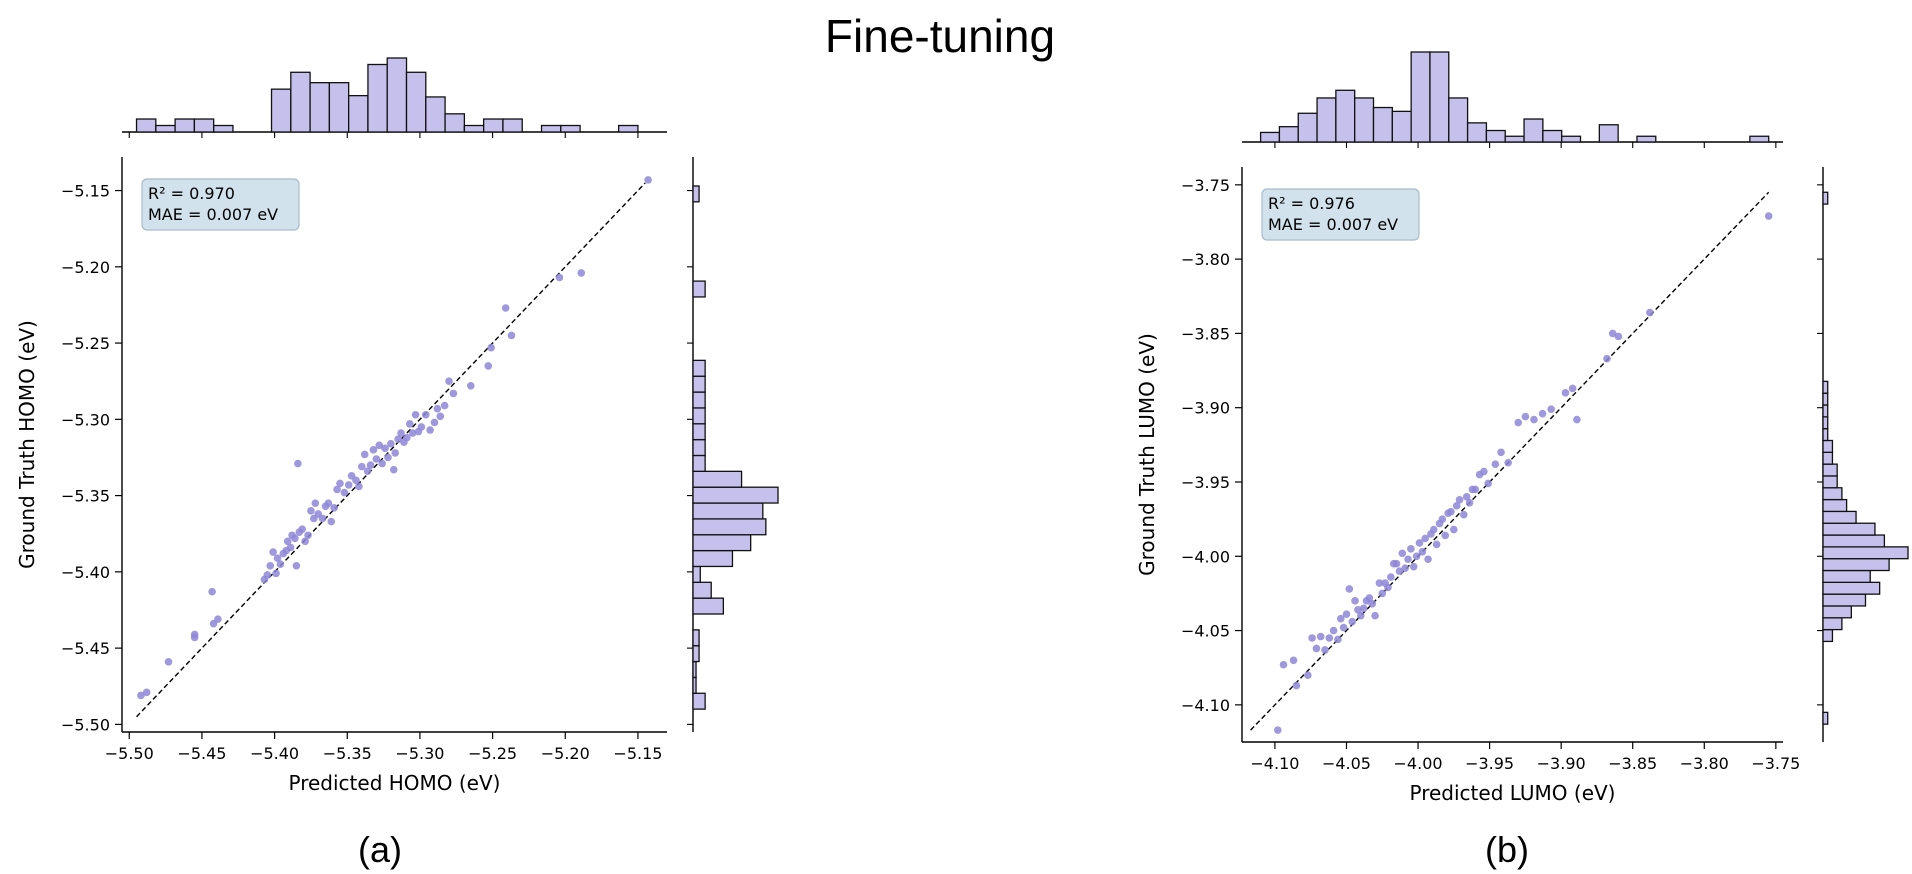  What do you see at coordinates (1346, 763) in the screenshot?
I see `x-tick-label: −4.05` at bounding box center [1346, 763].